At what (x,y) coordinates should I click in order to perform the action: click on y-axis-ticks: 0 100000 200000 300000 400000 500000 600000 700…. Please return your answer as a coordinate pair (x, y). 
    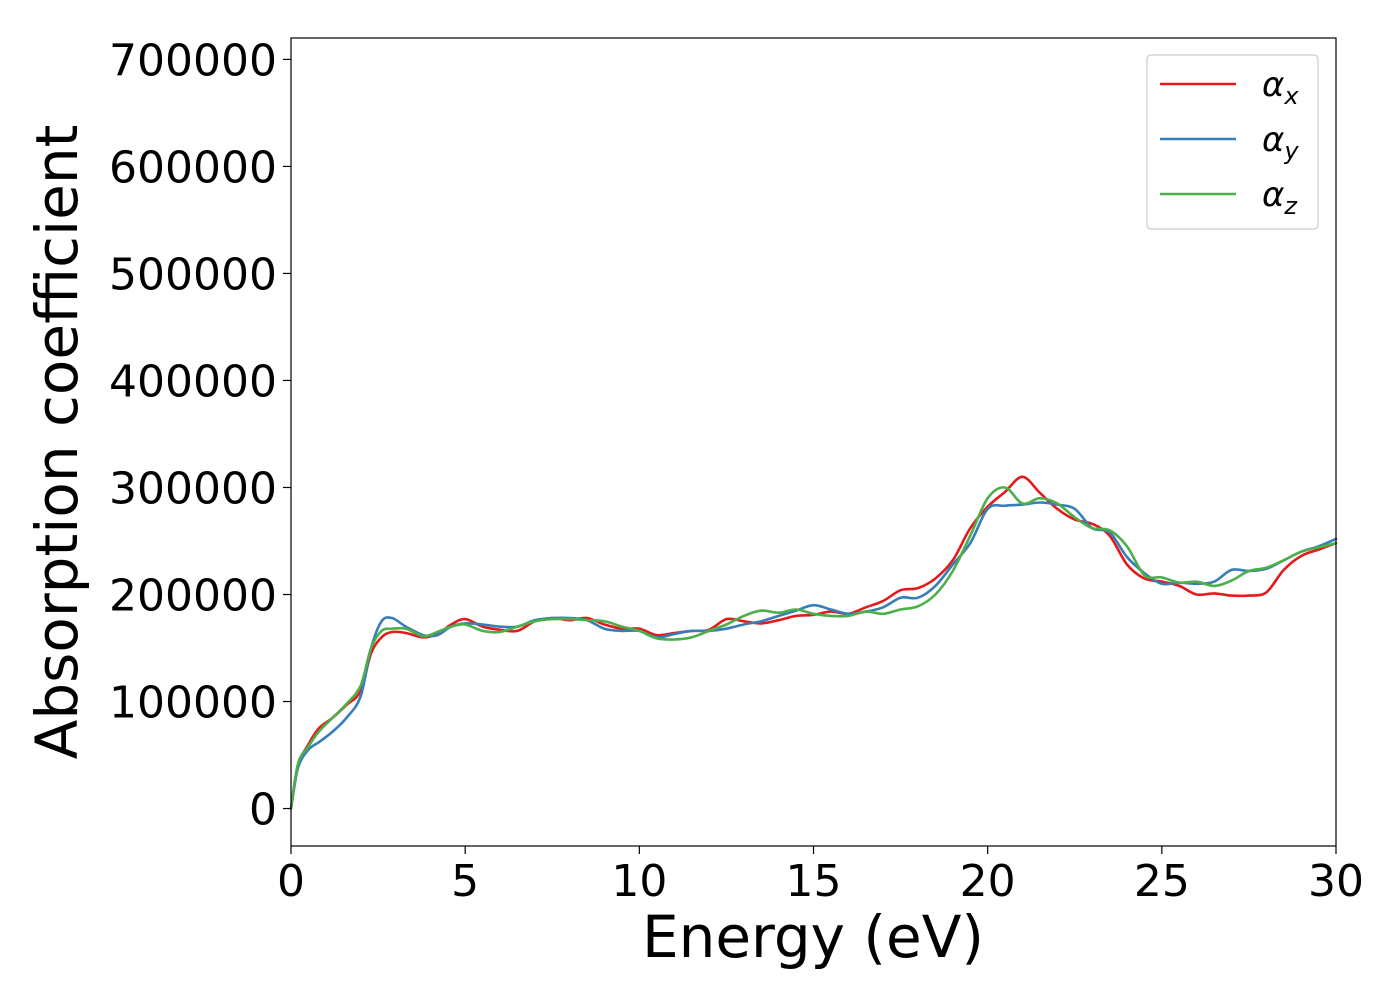
    Looking at the image, I should click on (200, 435).